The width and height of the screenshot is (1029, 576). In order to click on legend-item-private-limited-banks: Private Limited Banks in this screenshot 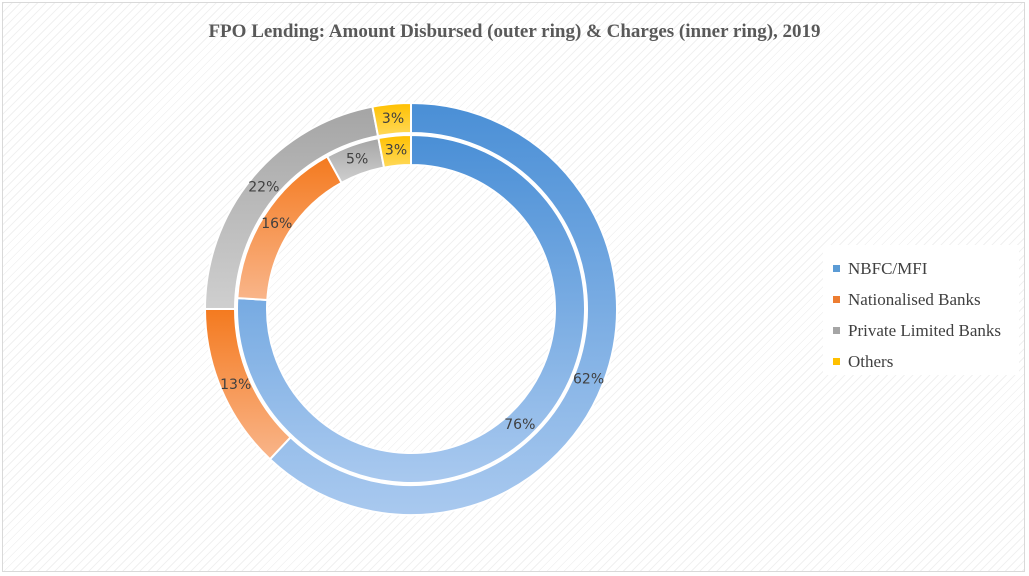, I will do `click(926, 330)`.